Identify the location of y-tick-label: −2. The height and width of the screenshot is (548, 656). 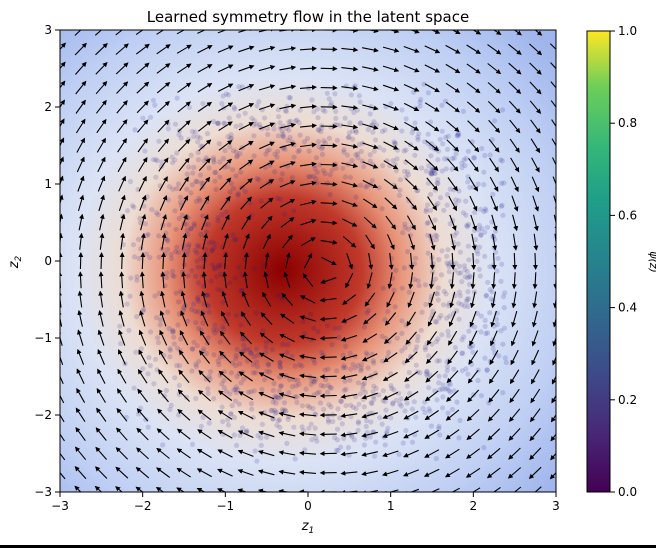
(43, 415).